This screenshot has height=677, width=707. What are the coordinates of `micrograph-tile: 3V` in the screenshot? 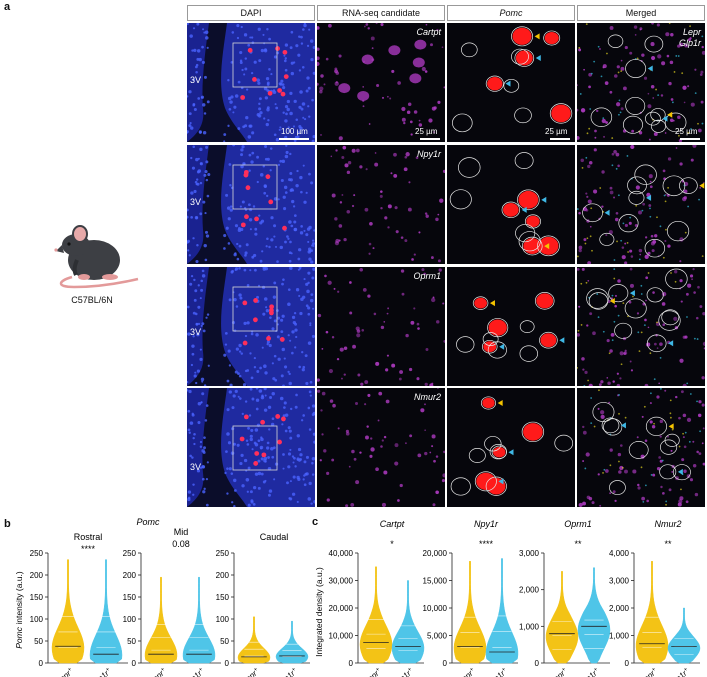 It's located at (251, 204).